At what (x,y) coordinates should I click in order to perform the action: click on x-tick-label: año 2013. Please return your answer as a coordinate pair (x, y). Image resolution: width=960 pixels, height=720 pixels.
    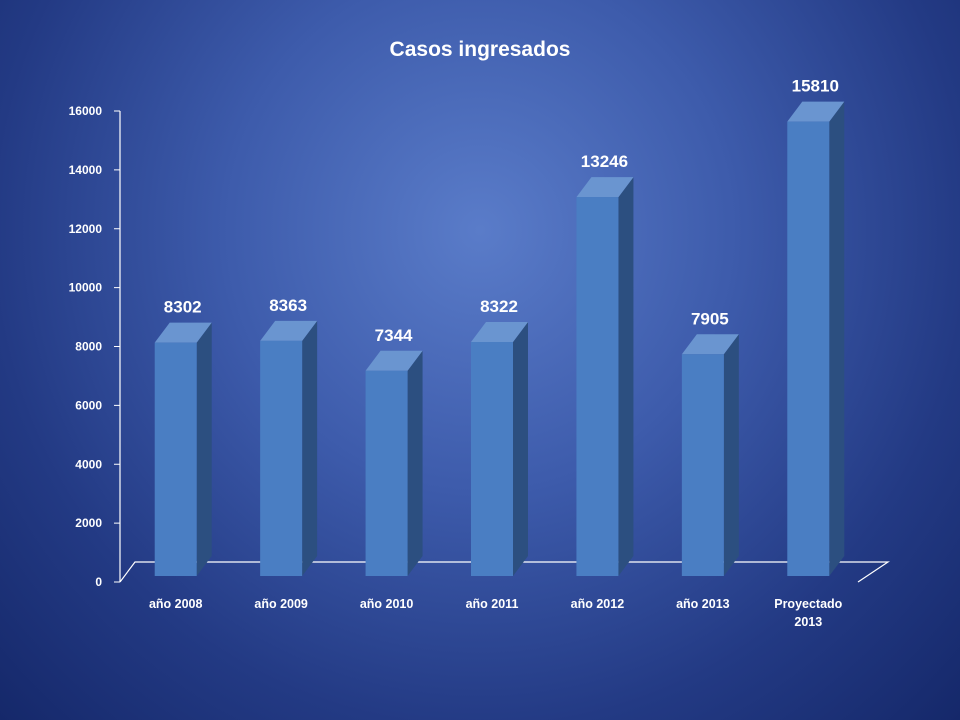
    Looking at the image, I should click on (703, 604).